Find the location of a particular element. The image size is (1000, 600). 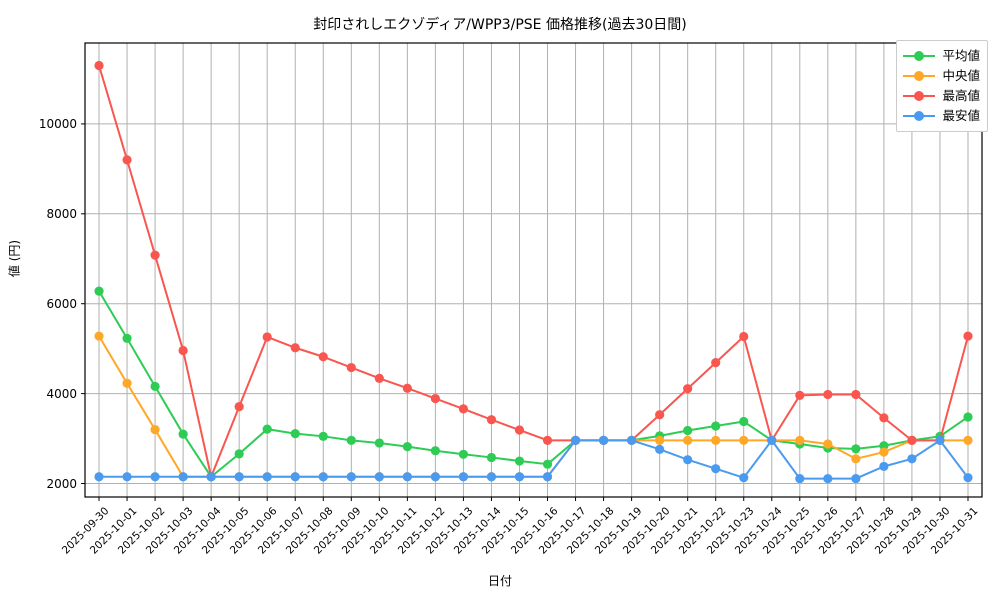

legend-item-3: 最高値 is located at coordinates (941, 96).